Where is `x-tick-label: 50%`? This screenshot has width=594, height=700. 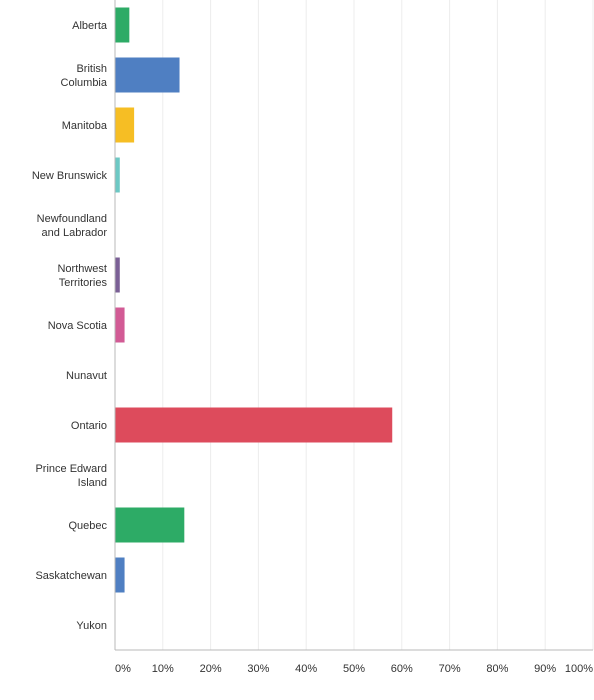 x-tick-label: 50% is located at coordinates (354, 669).